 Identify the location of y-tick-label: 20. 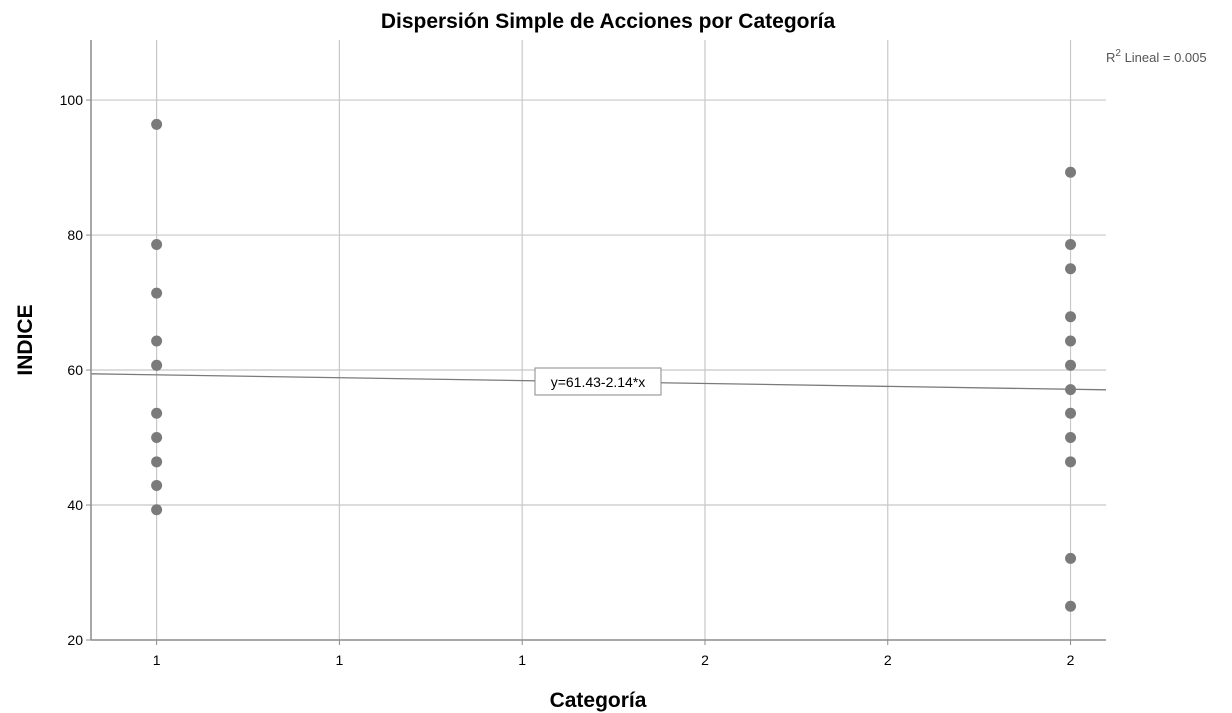
(75, 640).